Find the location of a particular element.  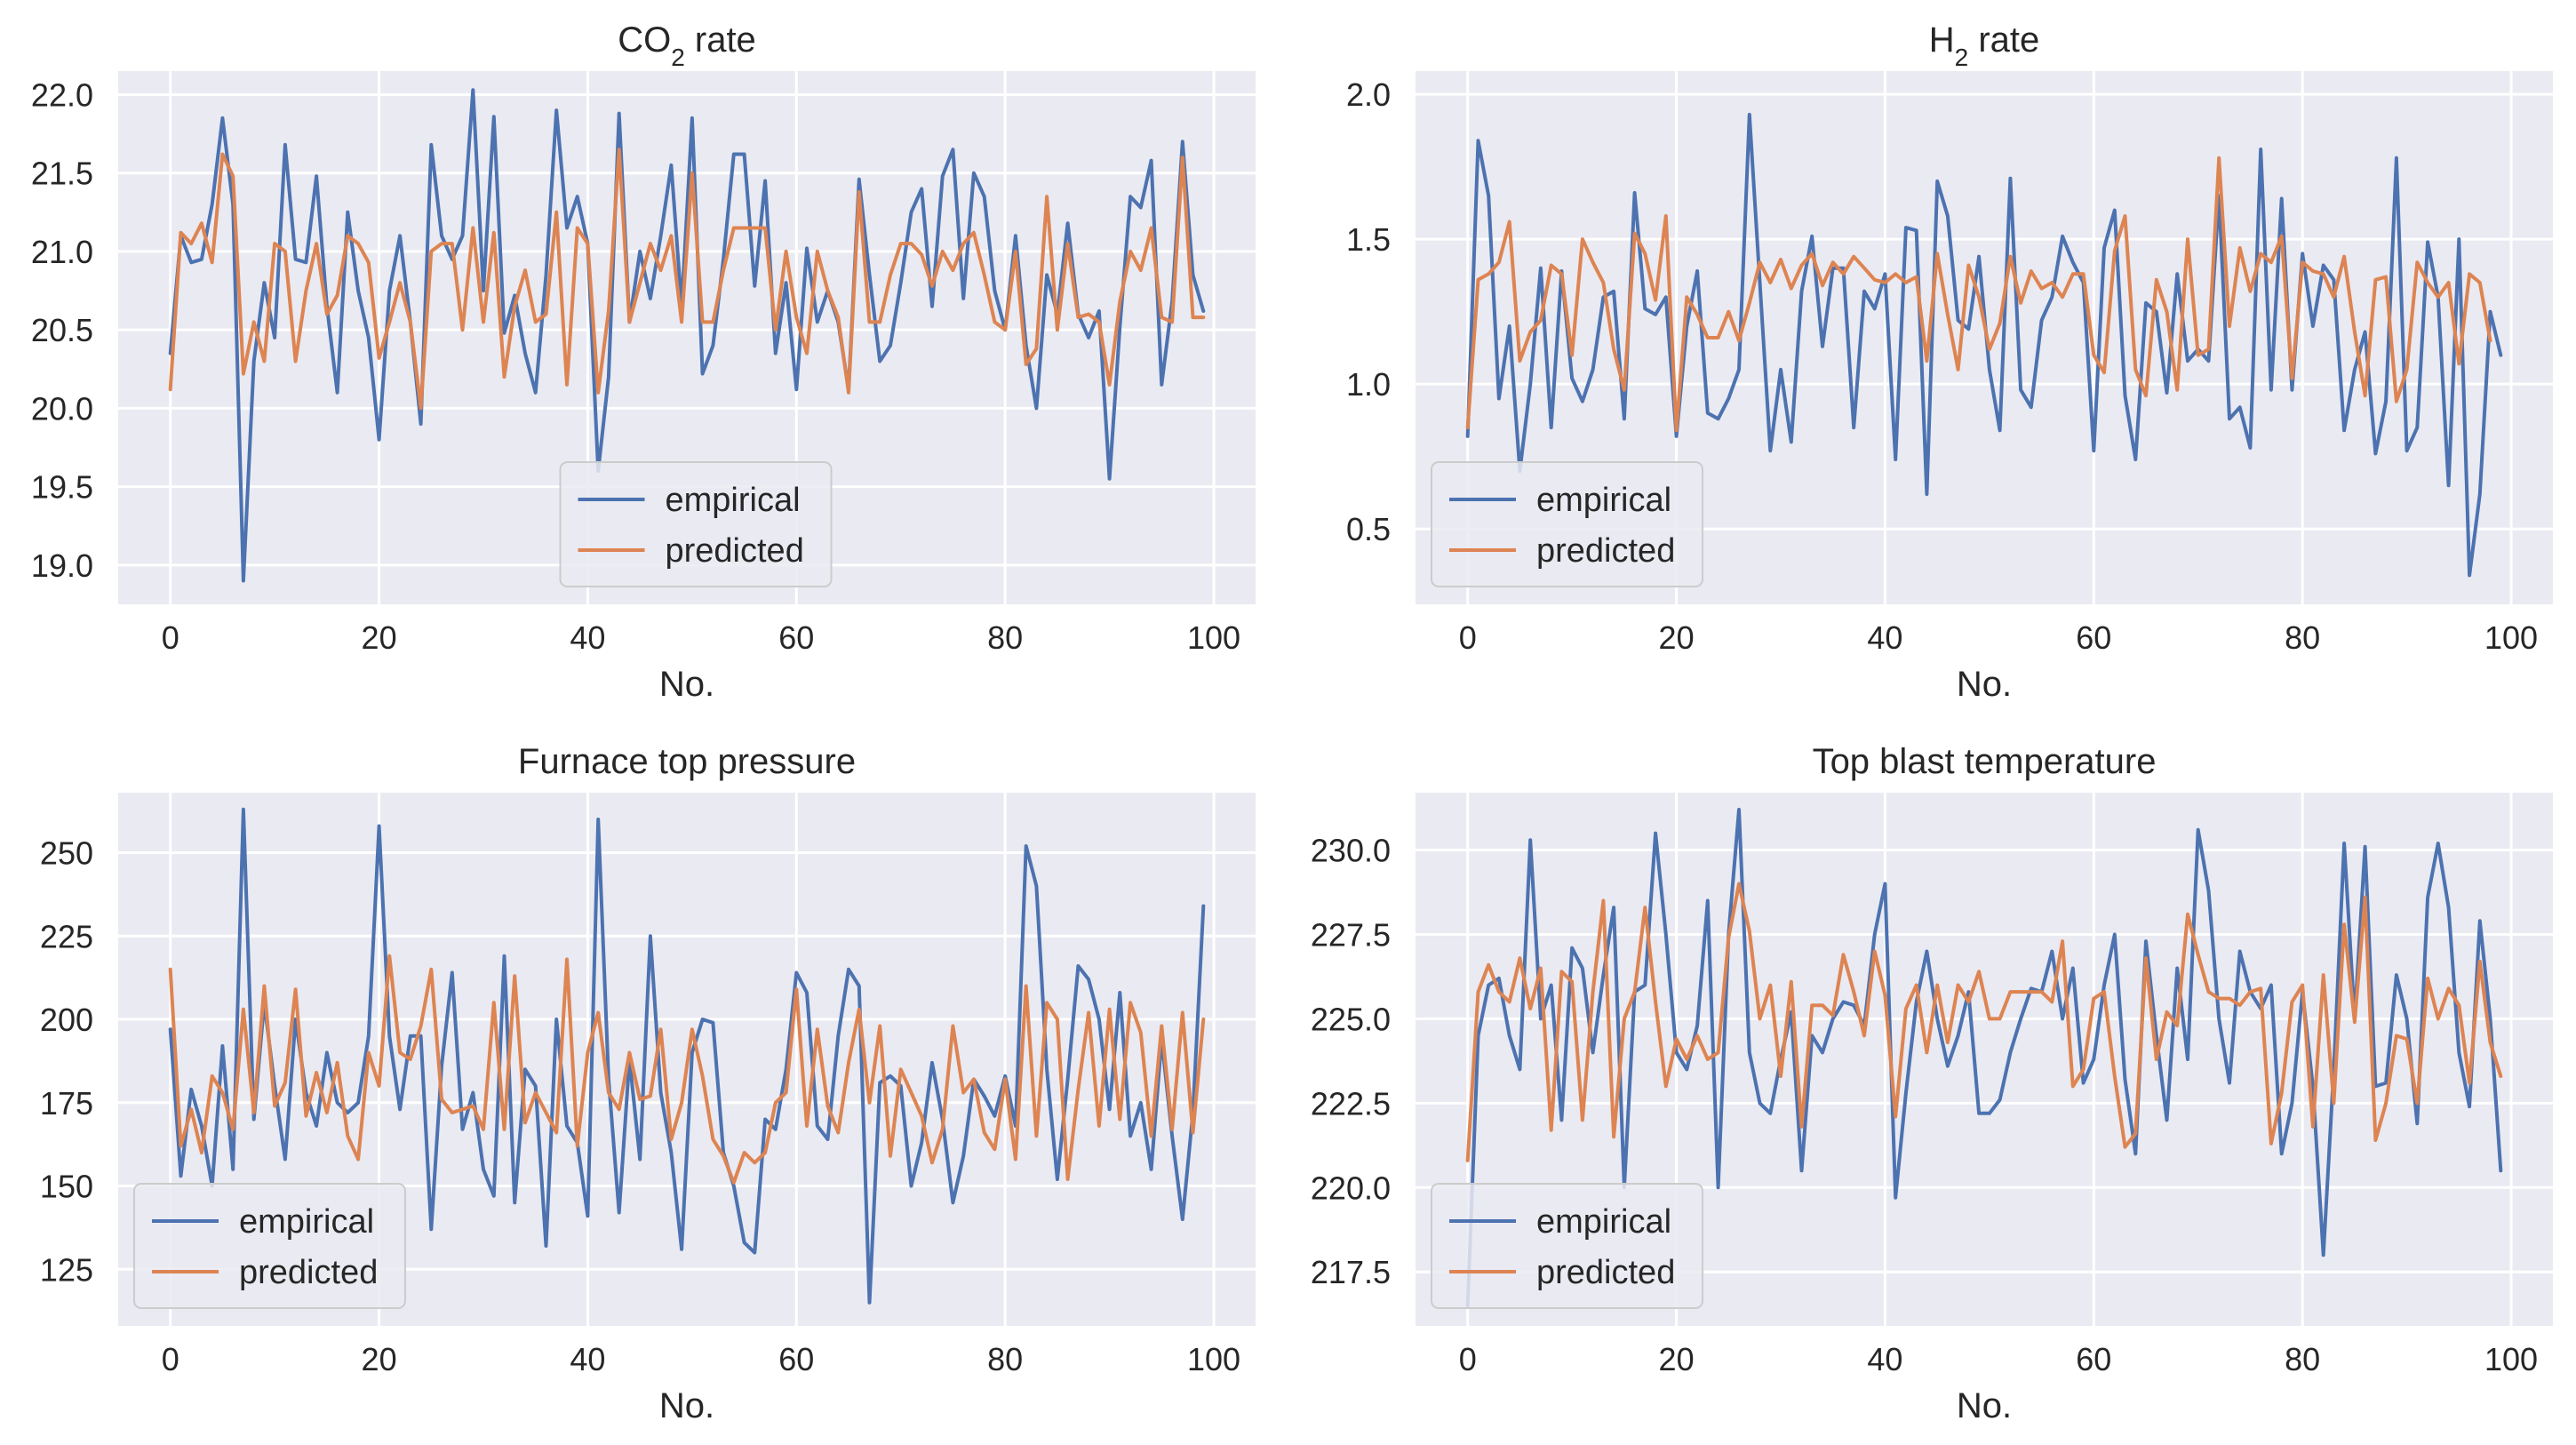

chart-title: H2 rate is located at coordinates (1985, 45).